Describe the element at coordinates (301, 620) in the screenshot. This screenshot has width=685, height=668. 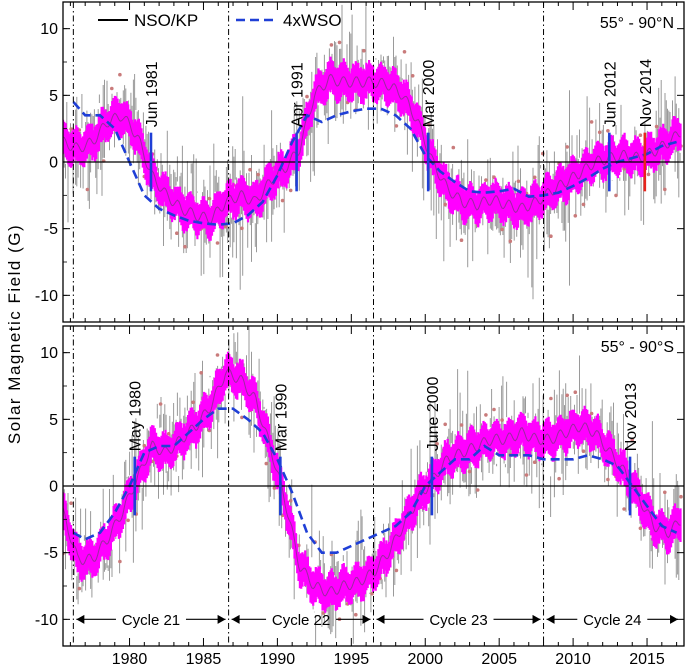
I see `cycle-span: Cycle 22` at that location.